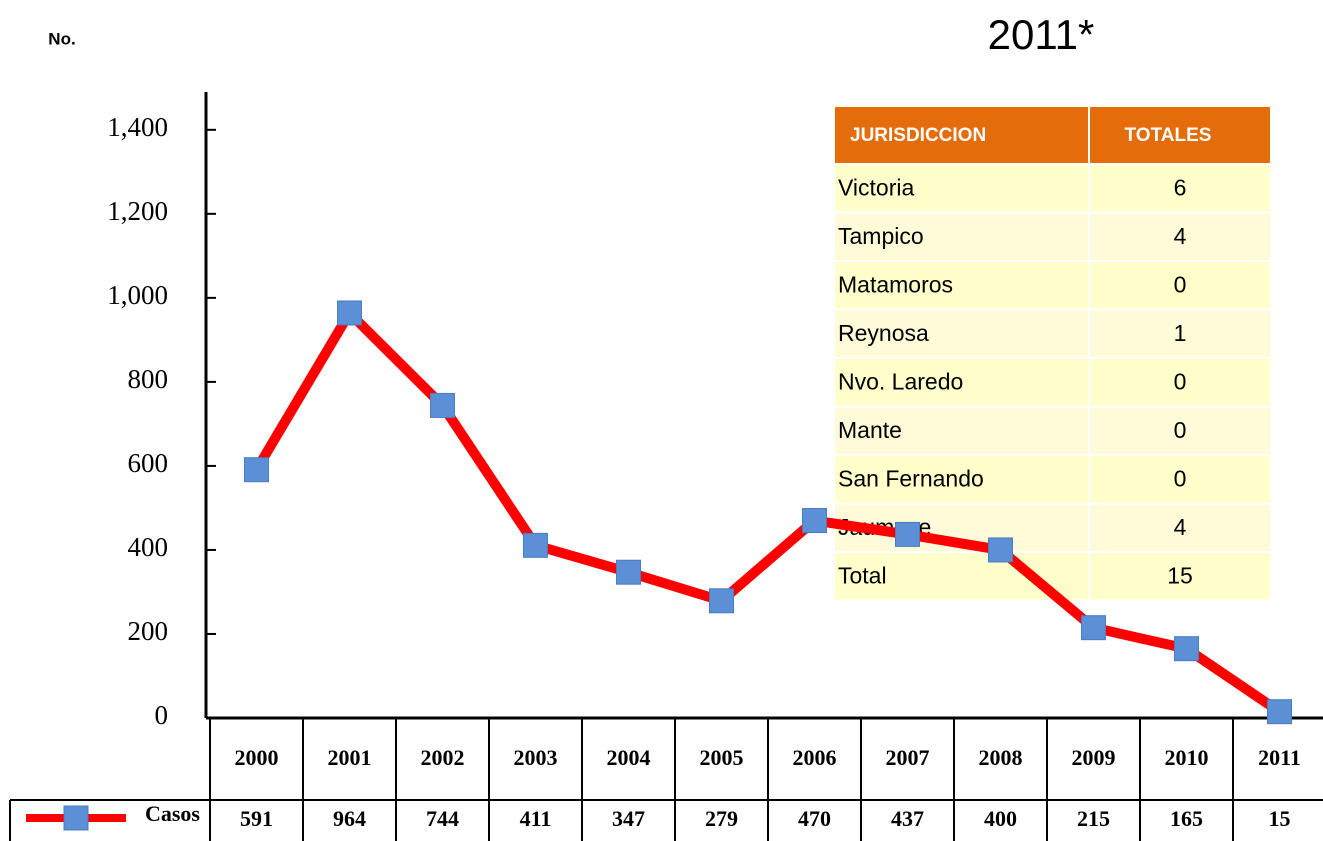  Describe the element at coordinates (862, 575) in the screenshot. I see `table-cell: Total` at that location.